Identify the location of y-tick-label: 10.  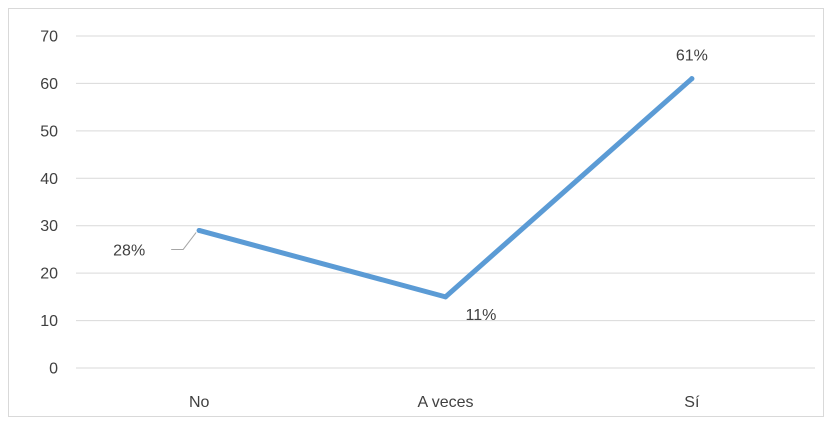
(49, 321).